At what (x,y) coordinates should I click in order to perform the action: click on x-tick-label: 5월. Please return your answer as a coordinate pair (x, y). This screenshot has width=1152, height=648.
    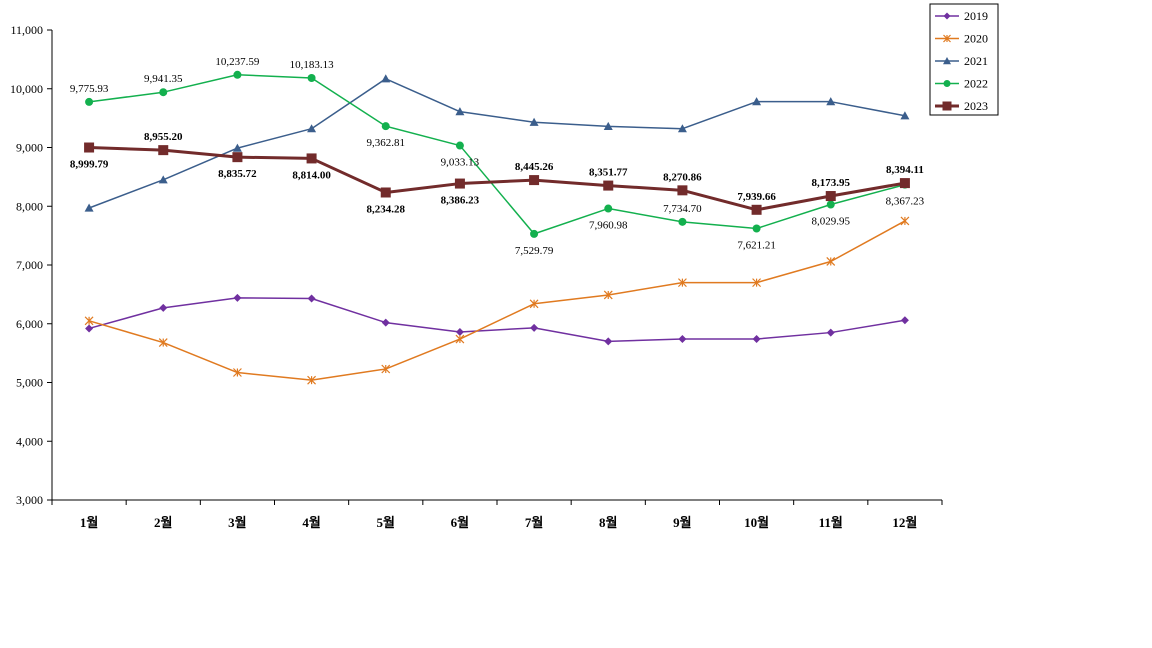
    Looking at the image, I should click on (386, 522).